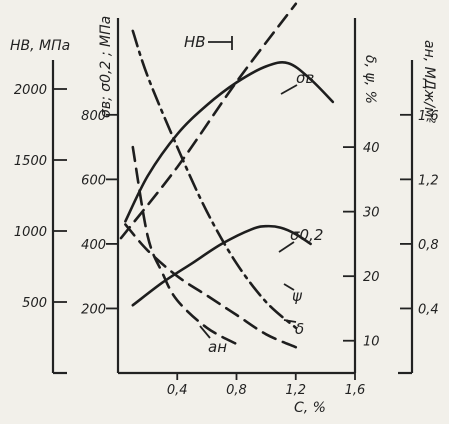 This screenshot has width=449, height=424. Describe the element at coordinates (93, 180) in the screenshot. I see `sigma-tick-label-2: 600` at that location.